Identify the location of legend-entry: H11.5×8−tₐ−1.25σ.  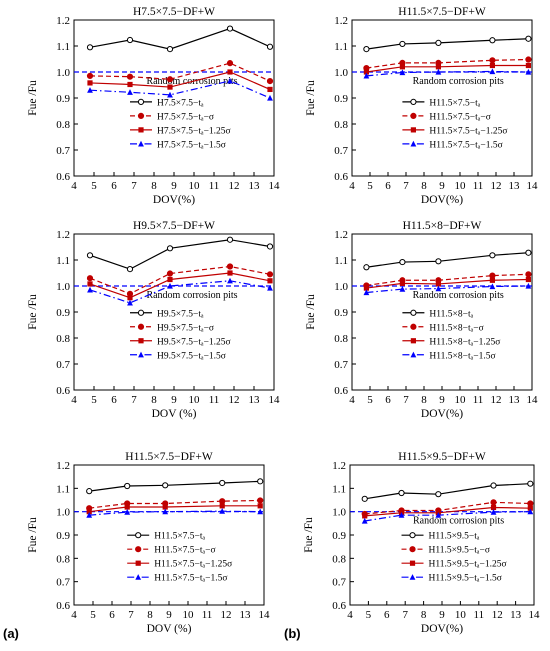
(464, 342).